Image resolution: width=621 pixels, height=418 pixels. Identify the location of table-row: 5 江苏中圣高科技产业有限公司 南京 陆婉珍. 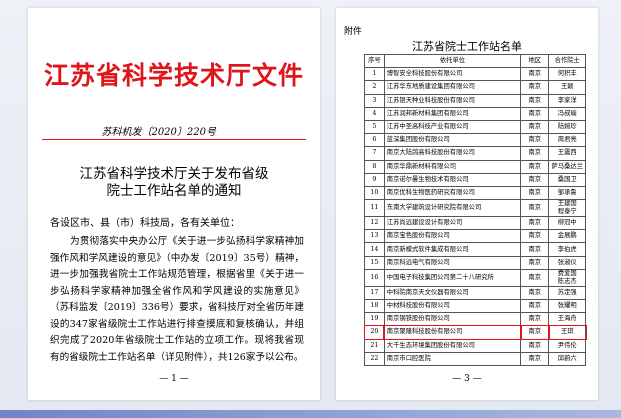
(475, 127).